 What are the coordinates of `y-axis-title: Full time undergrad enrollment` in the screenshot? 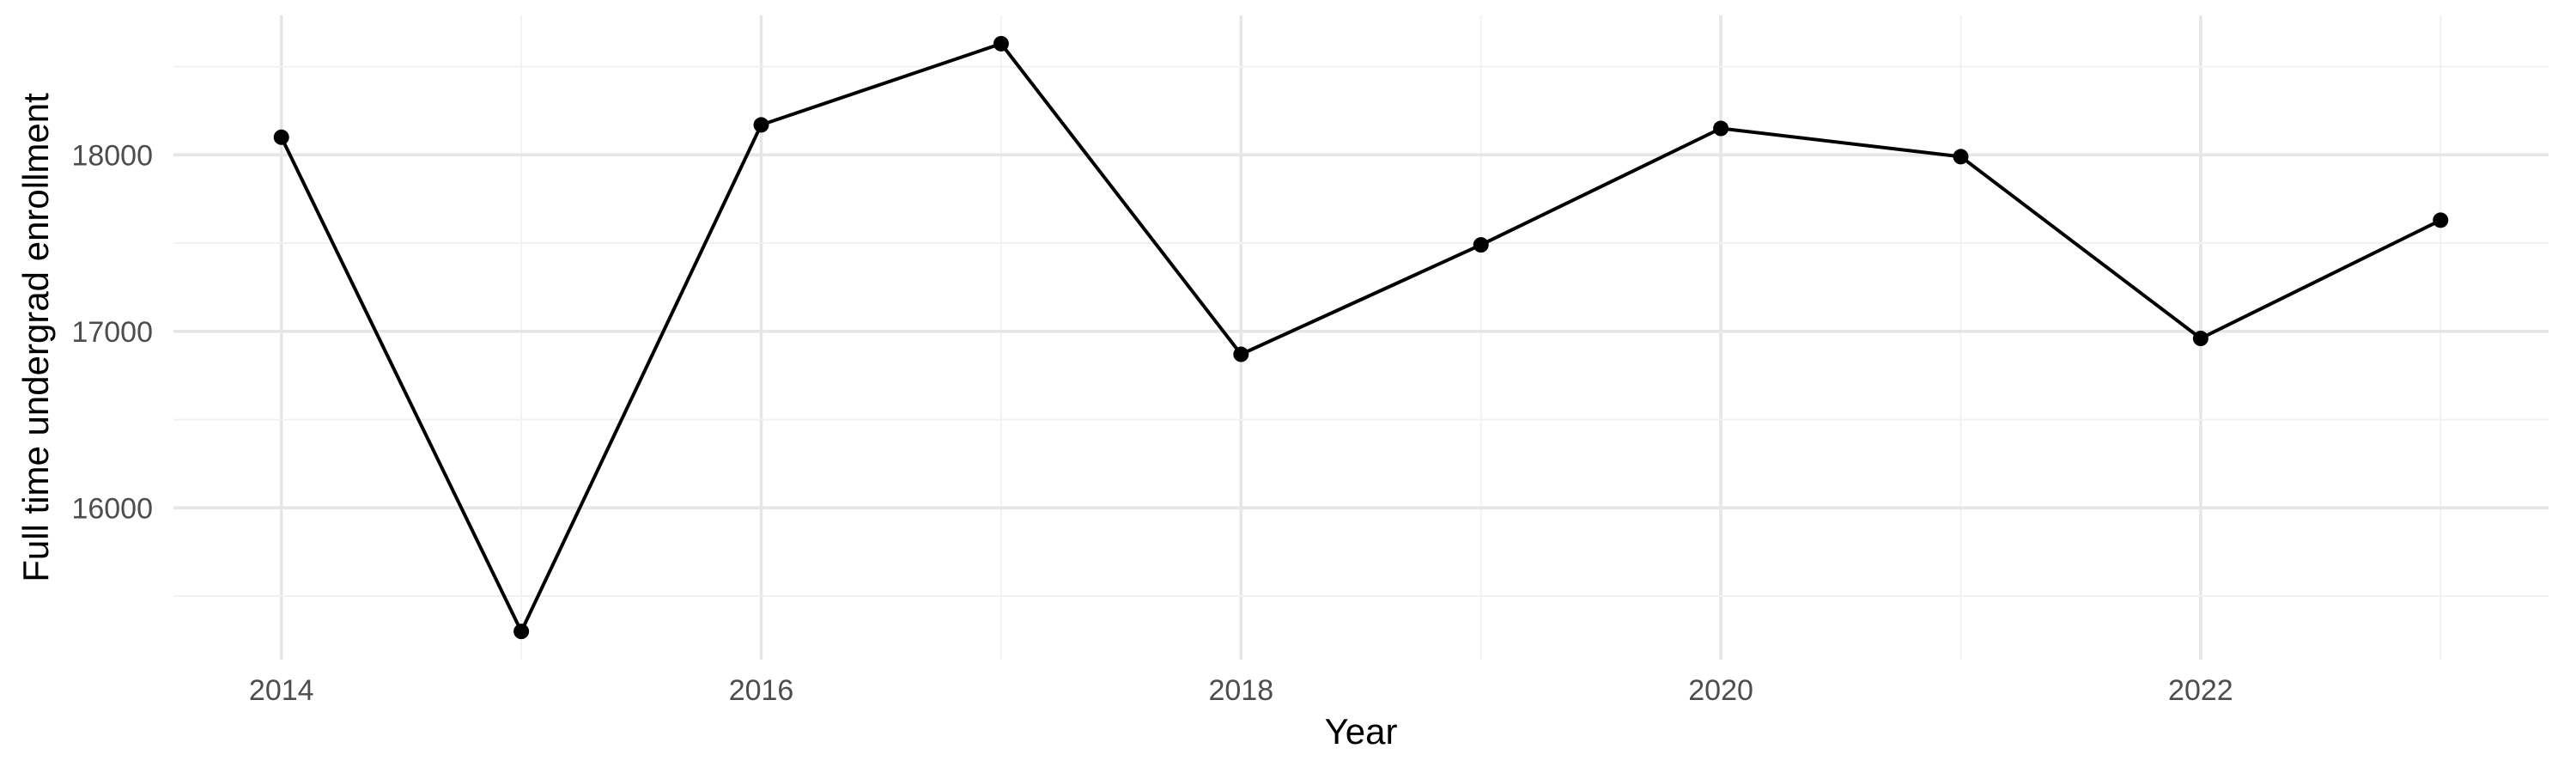 It's located at (36, 337).